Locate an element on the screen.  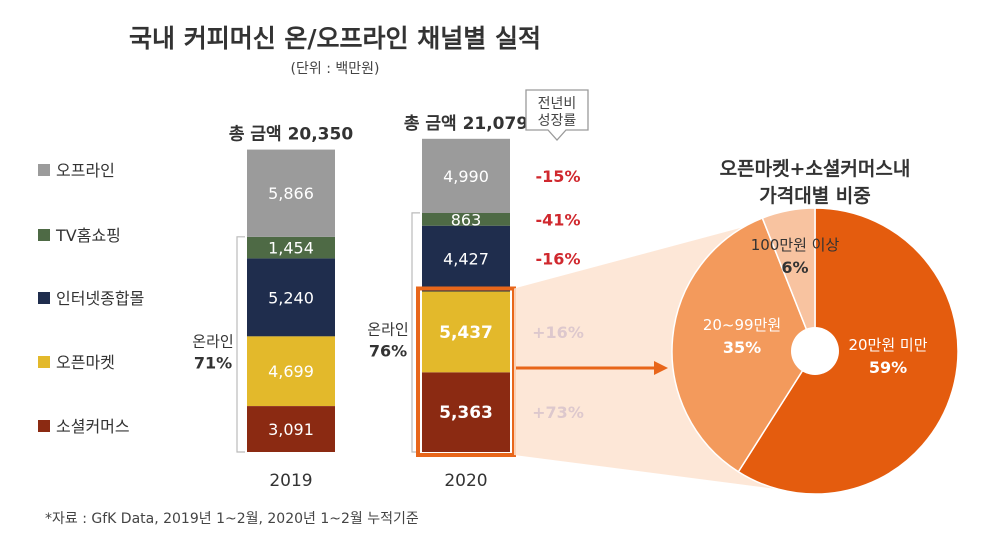
bar-label-2020-tv: 863 is located at coordinates (466, 219).